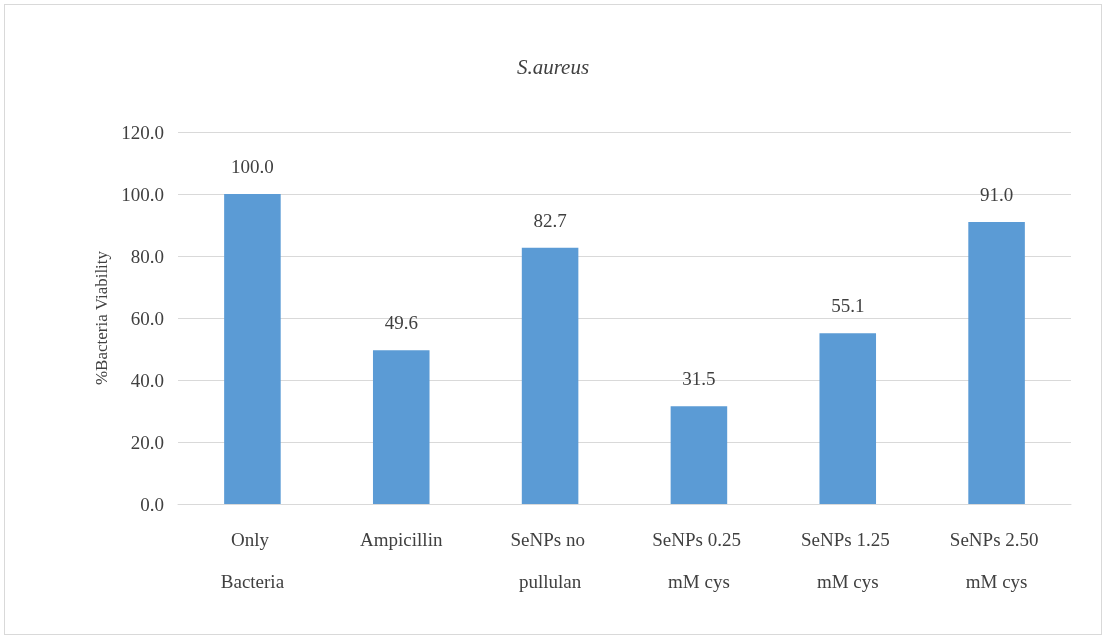 This screenshot has width=1106, height=639. I want to click on data-label: 91.0, so click(996, 194).